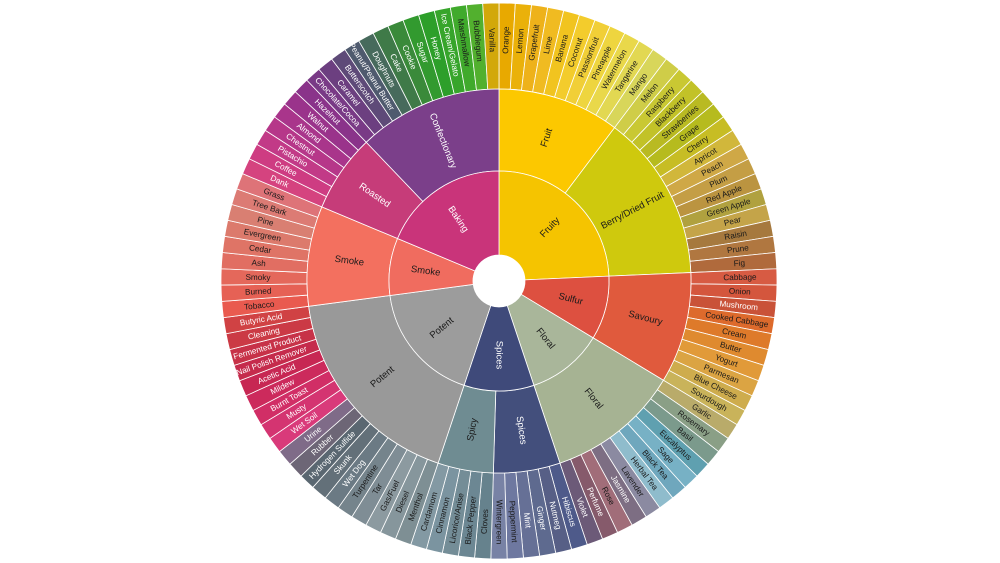 The width and height of the screenshot is (1000, 563). What do you see at coordinates (737, 249) in the screenshot?
I see `label-prune: Prune` at bounding box center [737, 249].